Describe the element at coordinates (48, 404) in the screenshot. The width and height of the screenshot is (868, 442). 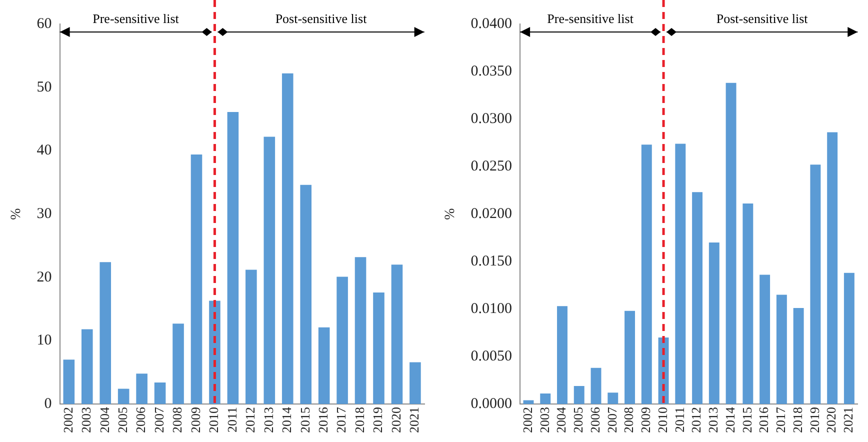
I see `y-tick-label: 0` at that location.